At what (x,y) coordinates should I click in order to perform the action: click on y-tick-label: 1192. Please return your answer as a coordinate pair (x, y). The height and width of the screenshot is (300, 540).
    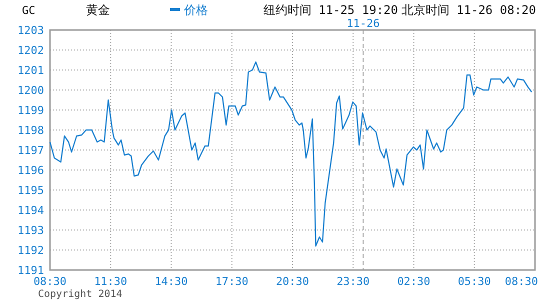
    Looking at the image, I should click on (31, 250).